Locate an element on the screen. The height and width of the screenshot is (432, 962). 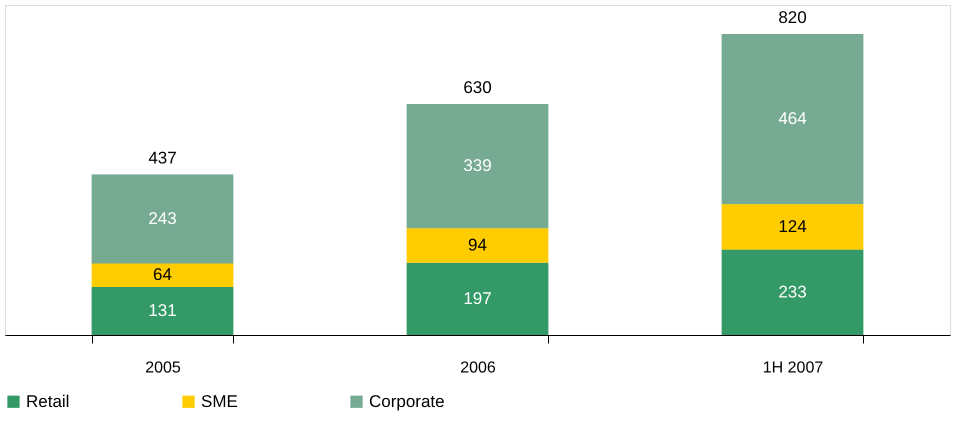
x-tick-label: 1H 2007 is located at coordinates (793, 368).